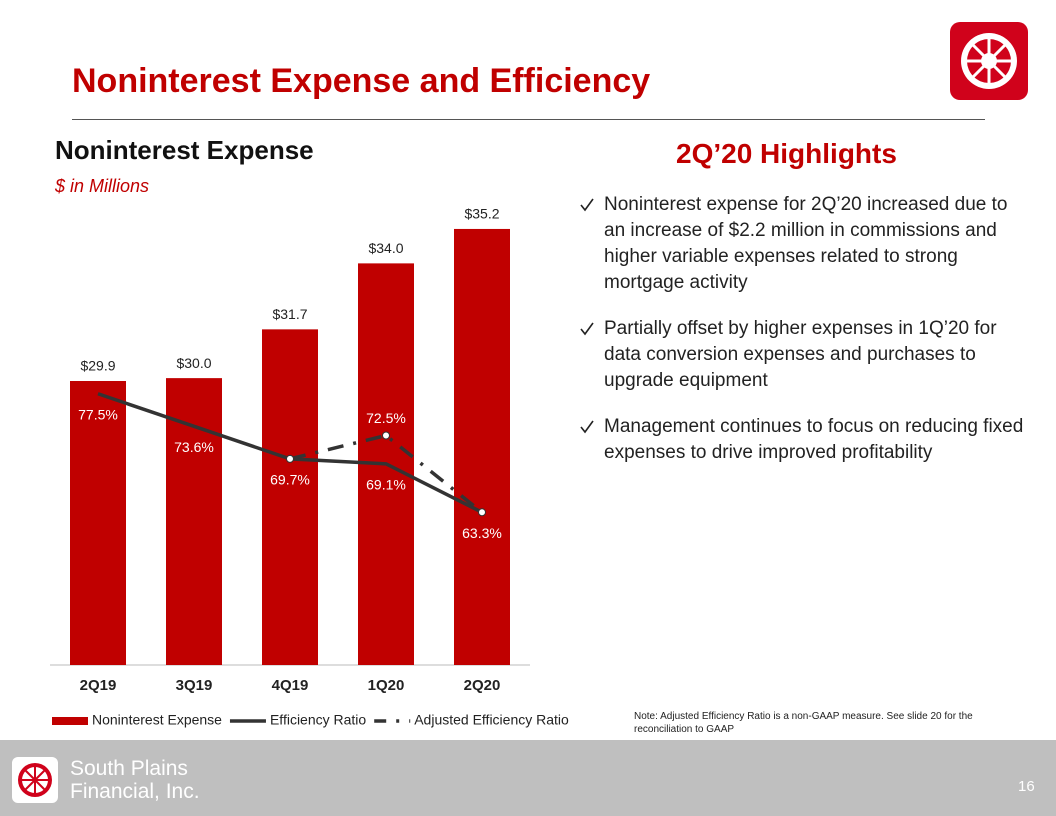 The width and height of the screenshot is (1056, 816). What do you see at coordinates (194, 685) in the screenshot?
I see `x-tick-label: 3Q19` at bounding box center [194, 685].